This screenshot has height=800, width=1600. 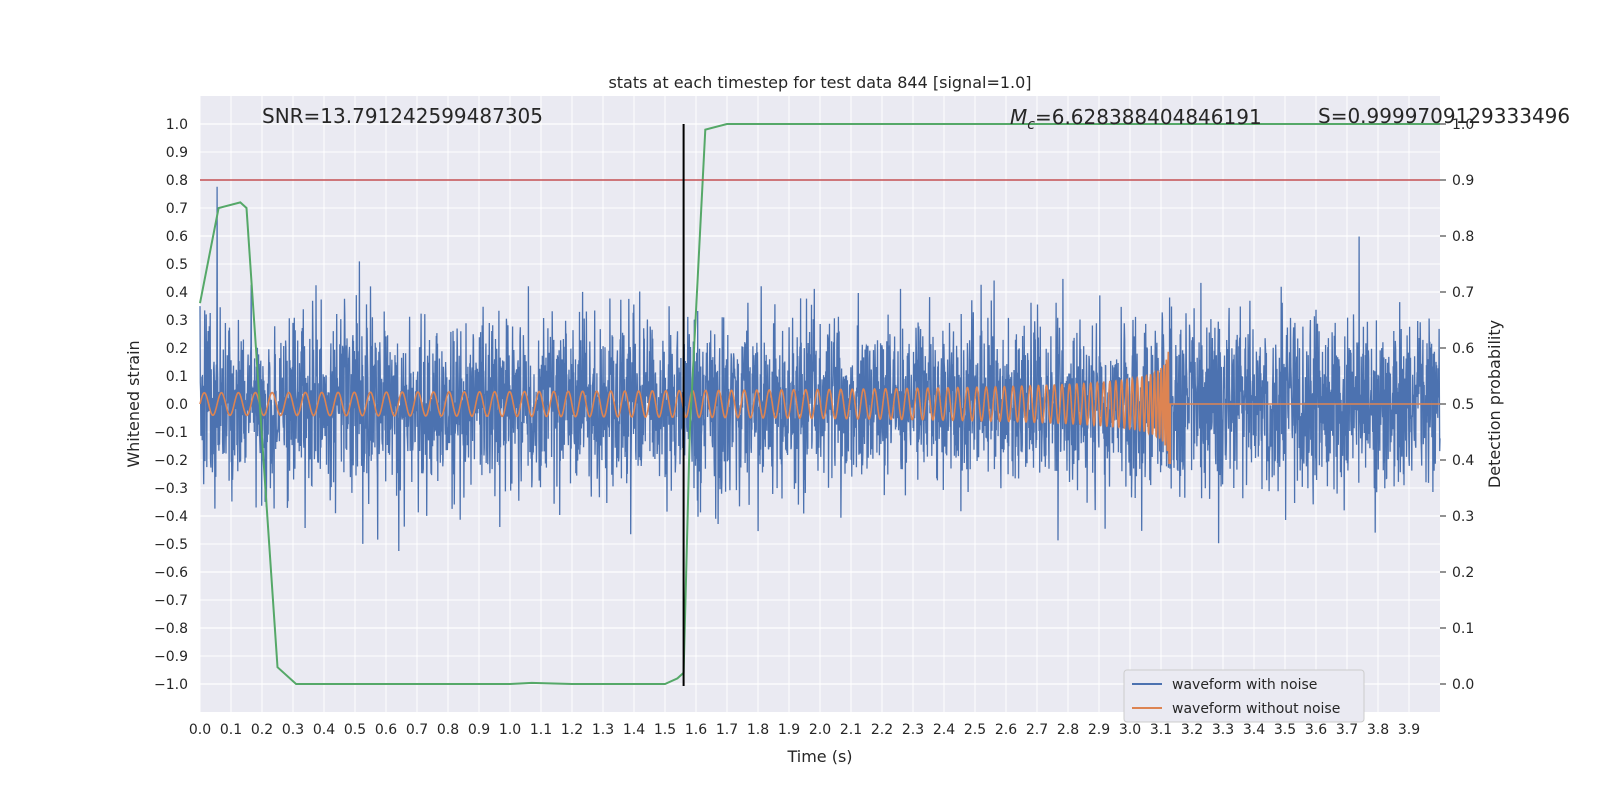 What do you see at coordinates (913, 730) in the screenshot?
I see `x-tick-label: 2.3` at bounding box center [913, 730].